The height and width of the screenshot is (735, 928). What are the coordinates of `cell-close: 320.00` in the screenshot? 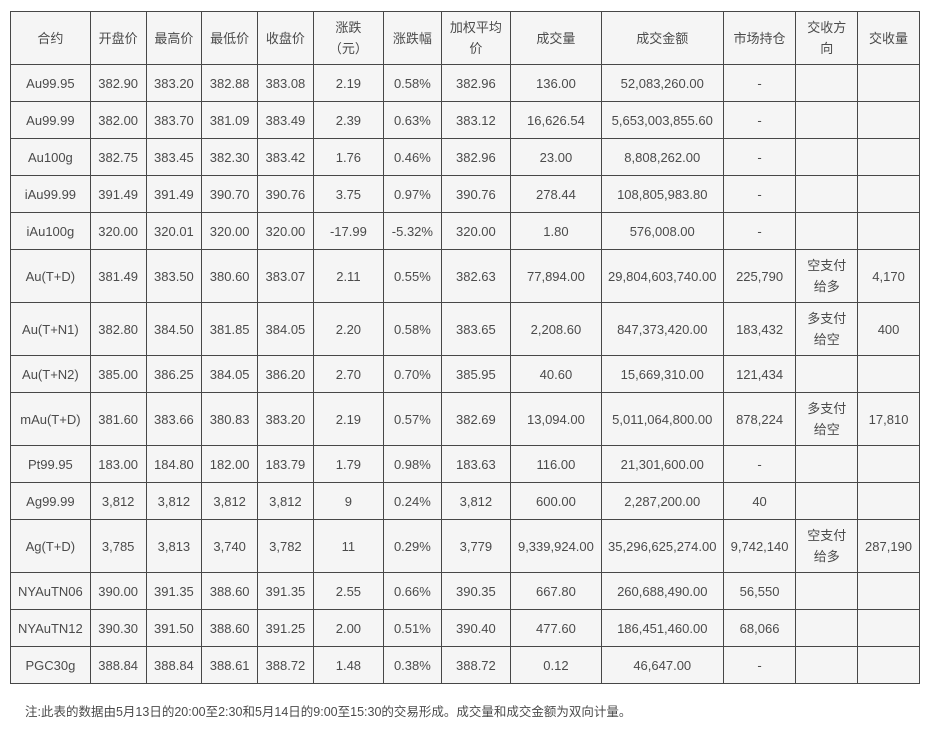 It's located at (285, 231).